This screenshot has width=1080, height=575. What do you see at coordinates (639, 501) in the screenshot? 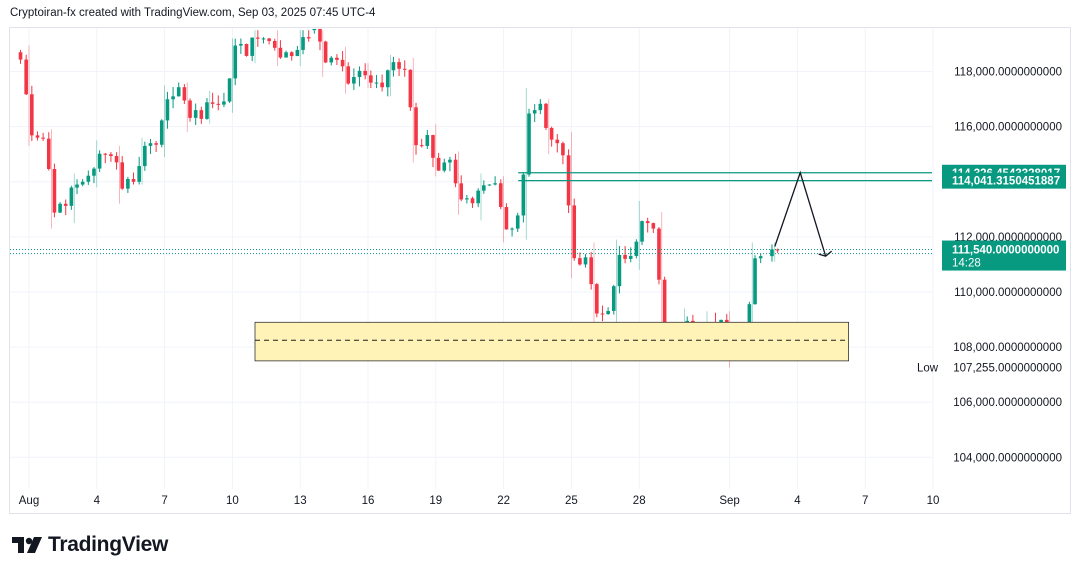
I see `time-axis-label: 28` at bounding box center [639, 501].